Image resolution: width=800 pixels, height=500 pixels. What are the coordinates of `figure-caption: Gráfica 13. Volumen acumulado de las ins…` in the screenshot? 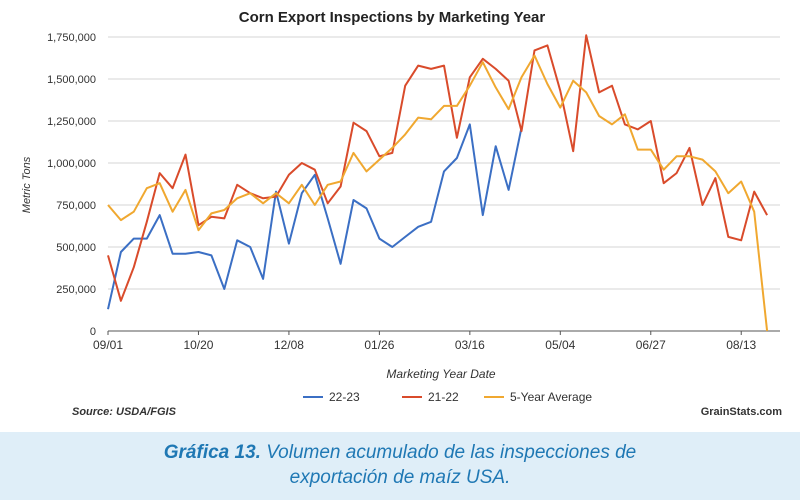 It's located at (400, 465).